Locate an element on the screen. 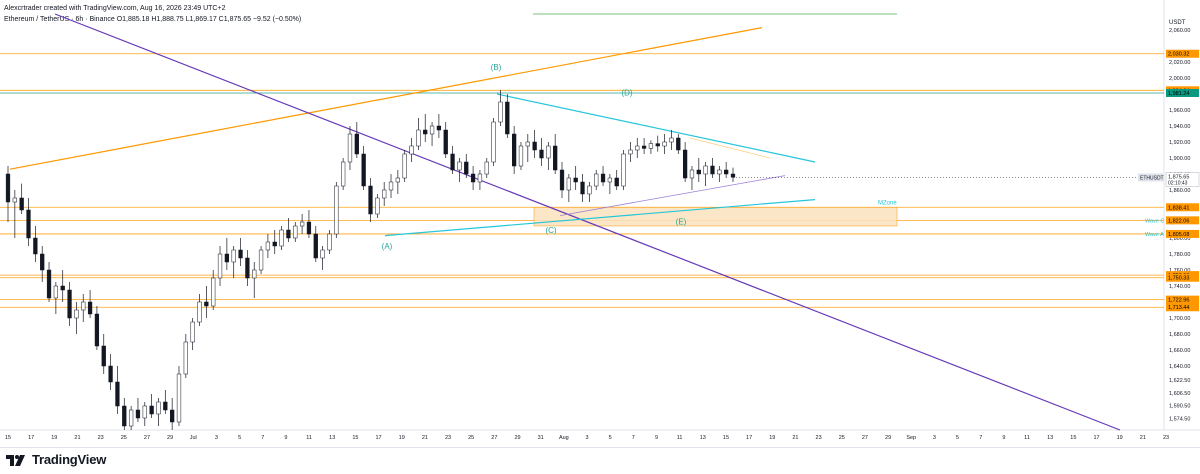 This screenshot has width=1200, height=474. x-tick-label: 7 is located at coordinates (633, 438).